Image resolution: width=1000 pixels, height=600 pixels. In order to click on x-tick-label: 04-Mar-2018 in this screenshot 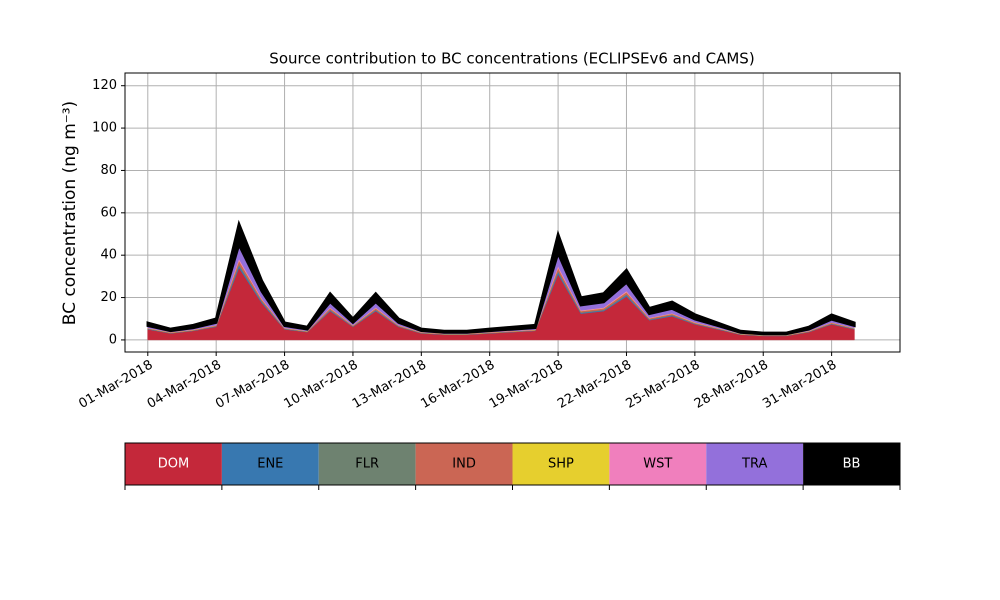, I will do `click(184, 385)`.